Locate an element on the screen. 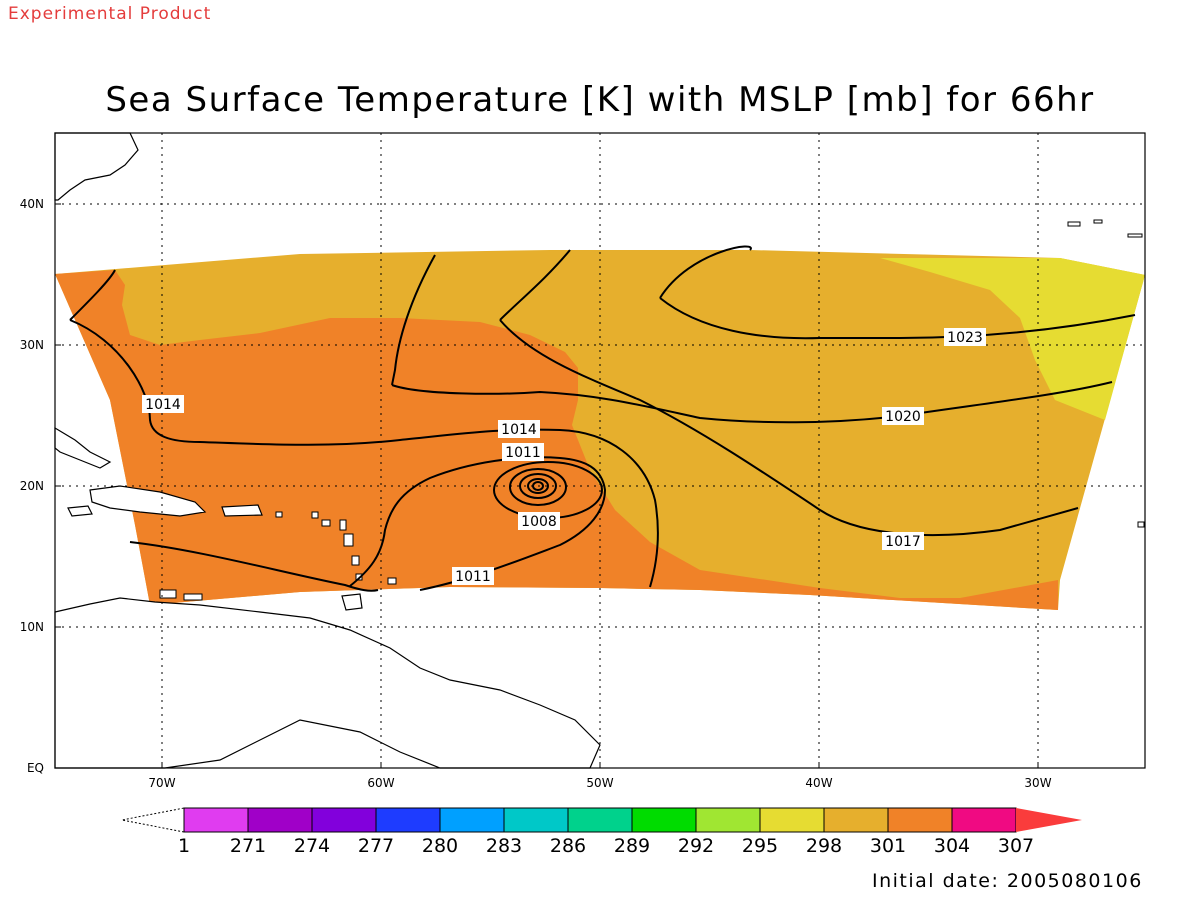 The image size is (1200, 900). svg-text: 1020 is located at coordinates (903, 417).